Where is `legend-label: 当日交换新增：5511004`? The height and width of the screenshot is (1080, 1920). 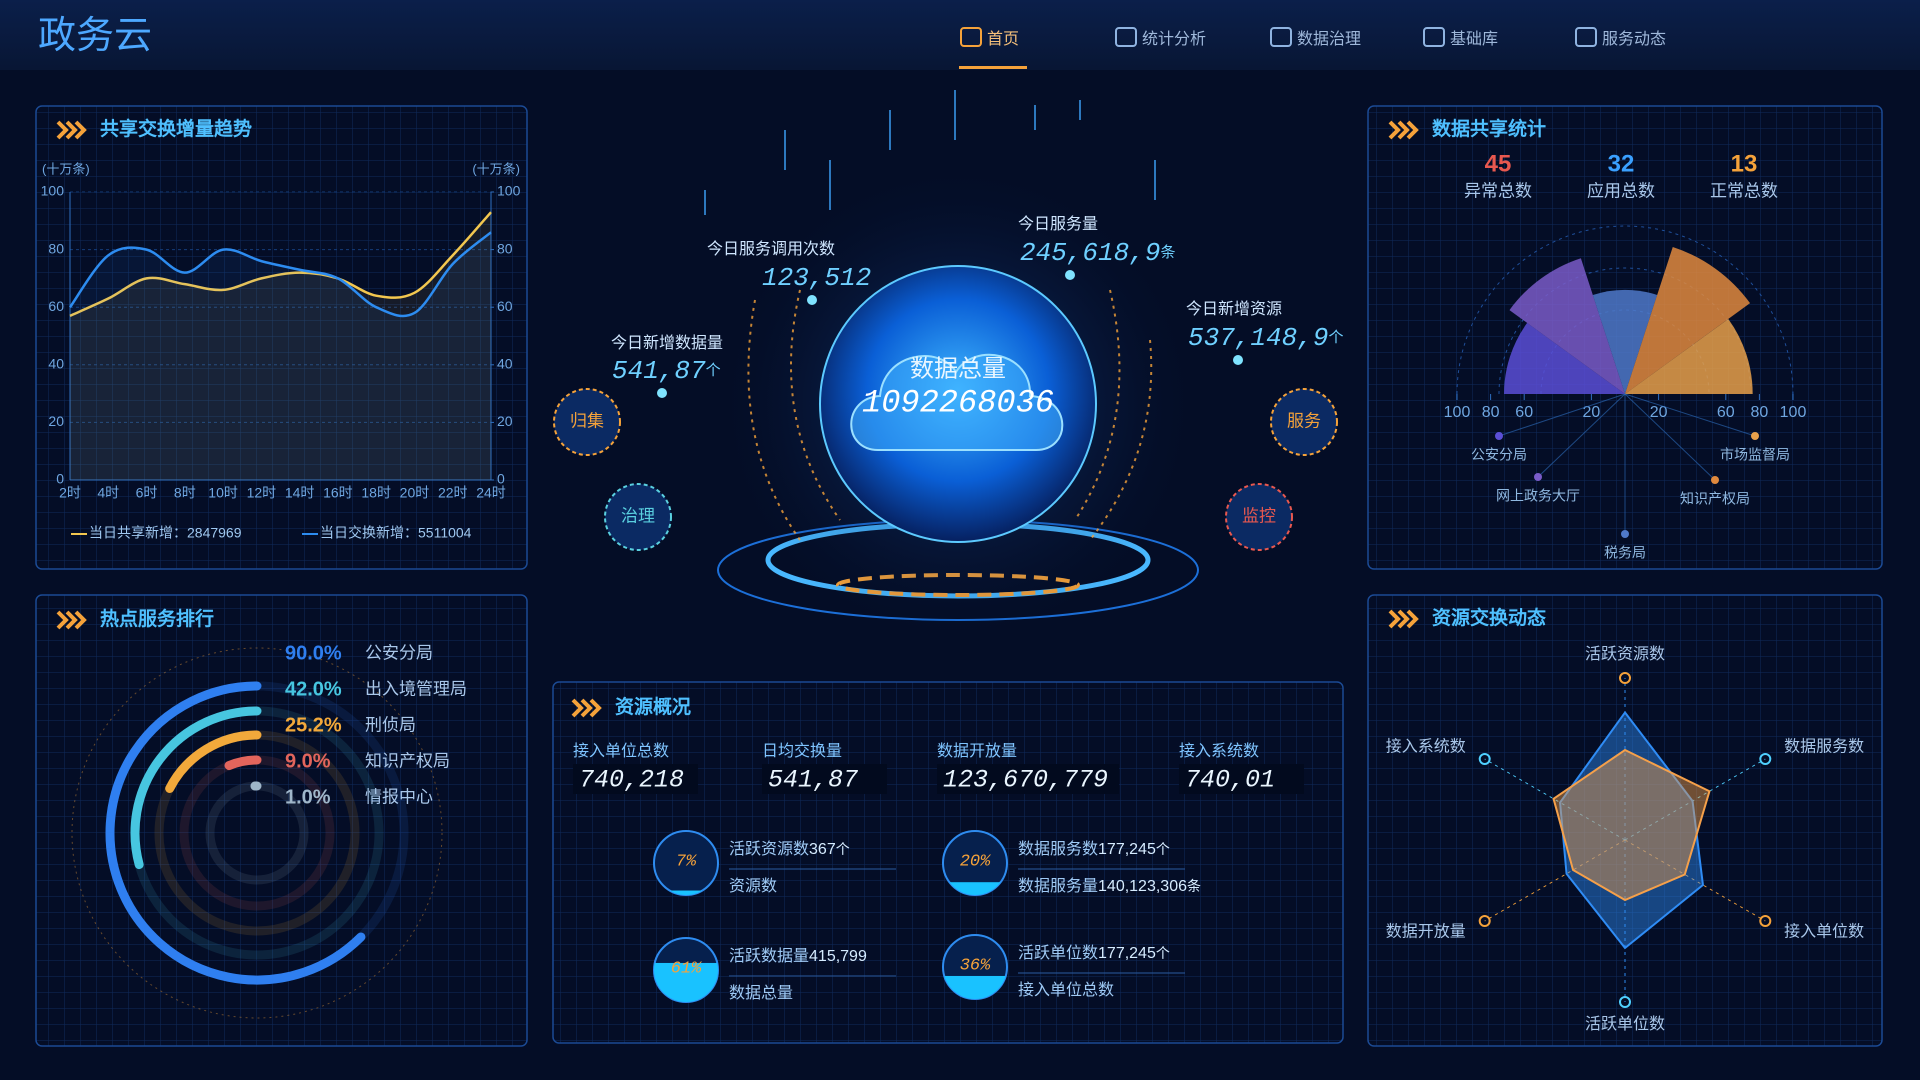
legend-label: 当日交换新增：5511004 is located at coordinates (396, 533).